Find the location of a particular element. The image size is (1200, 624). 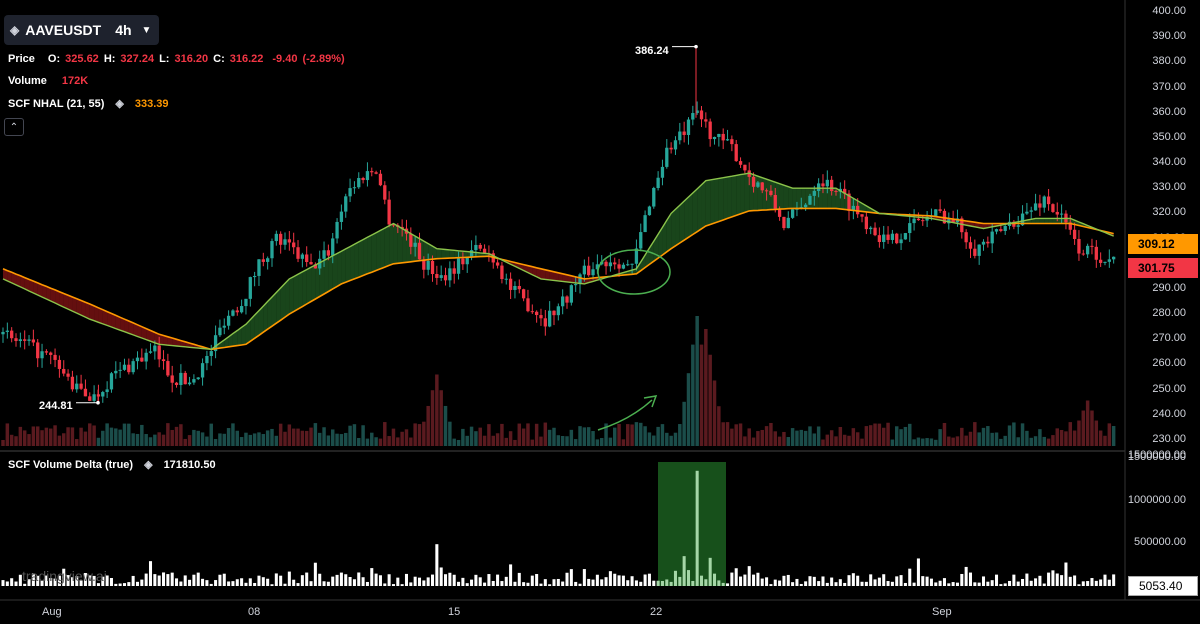

price-axis-tick: 270.00 is located at coordinates (1169, 338).